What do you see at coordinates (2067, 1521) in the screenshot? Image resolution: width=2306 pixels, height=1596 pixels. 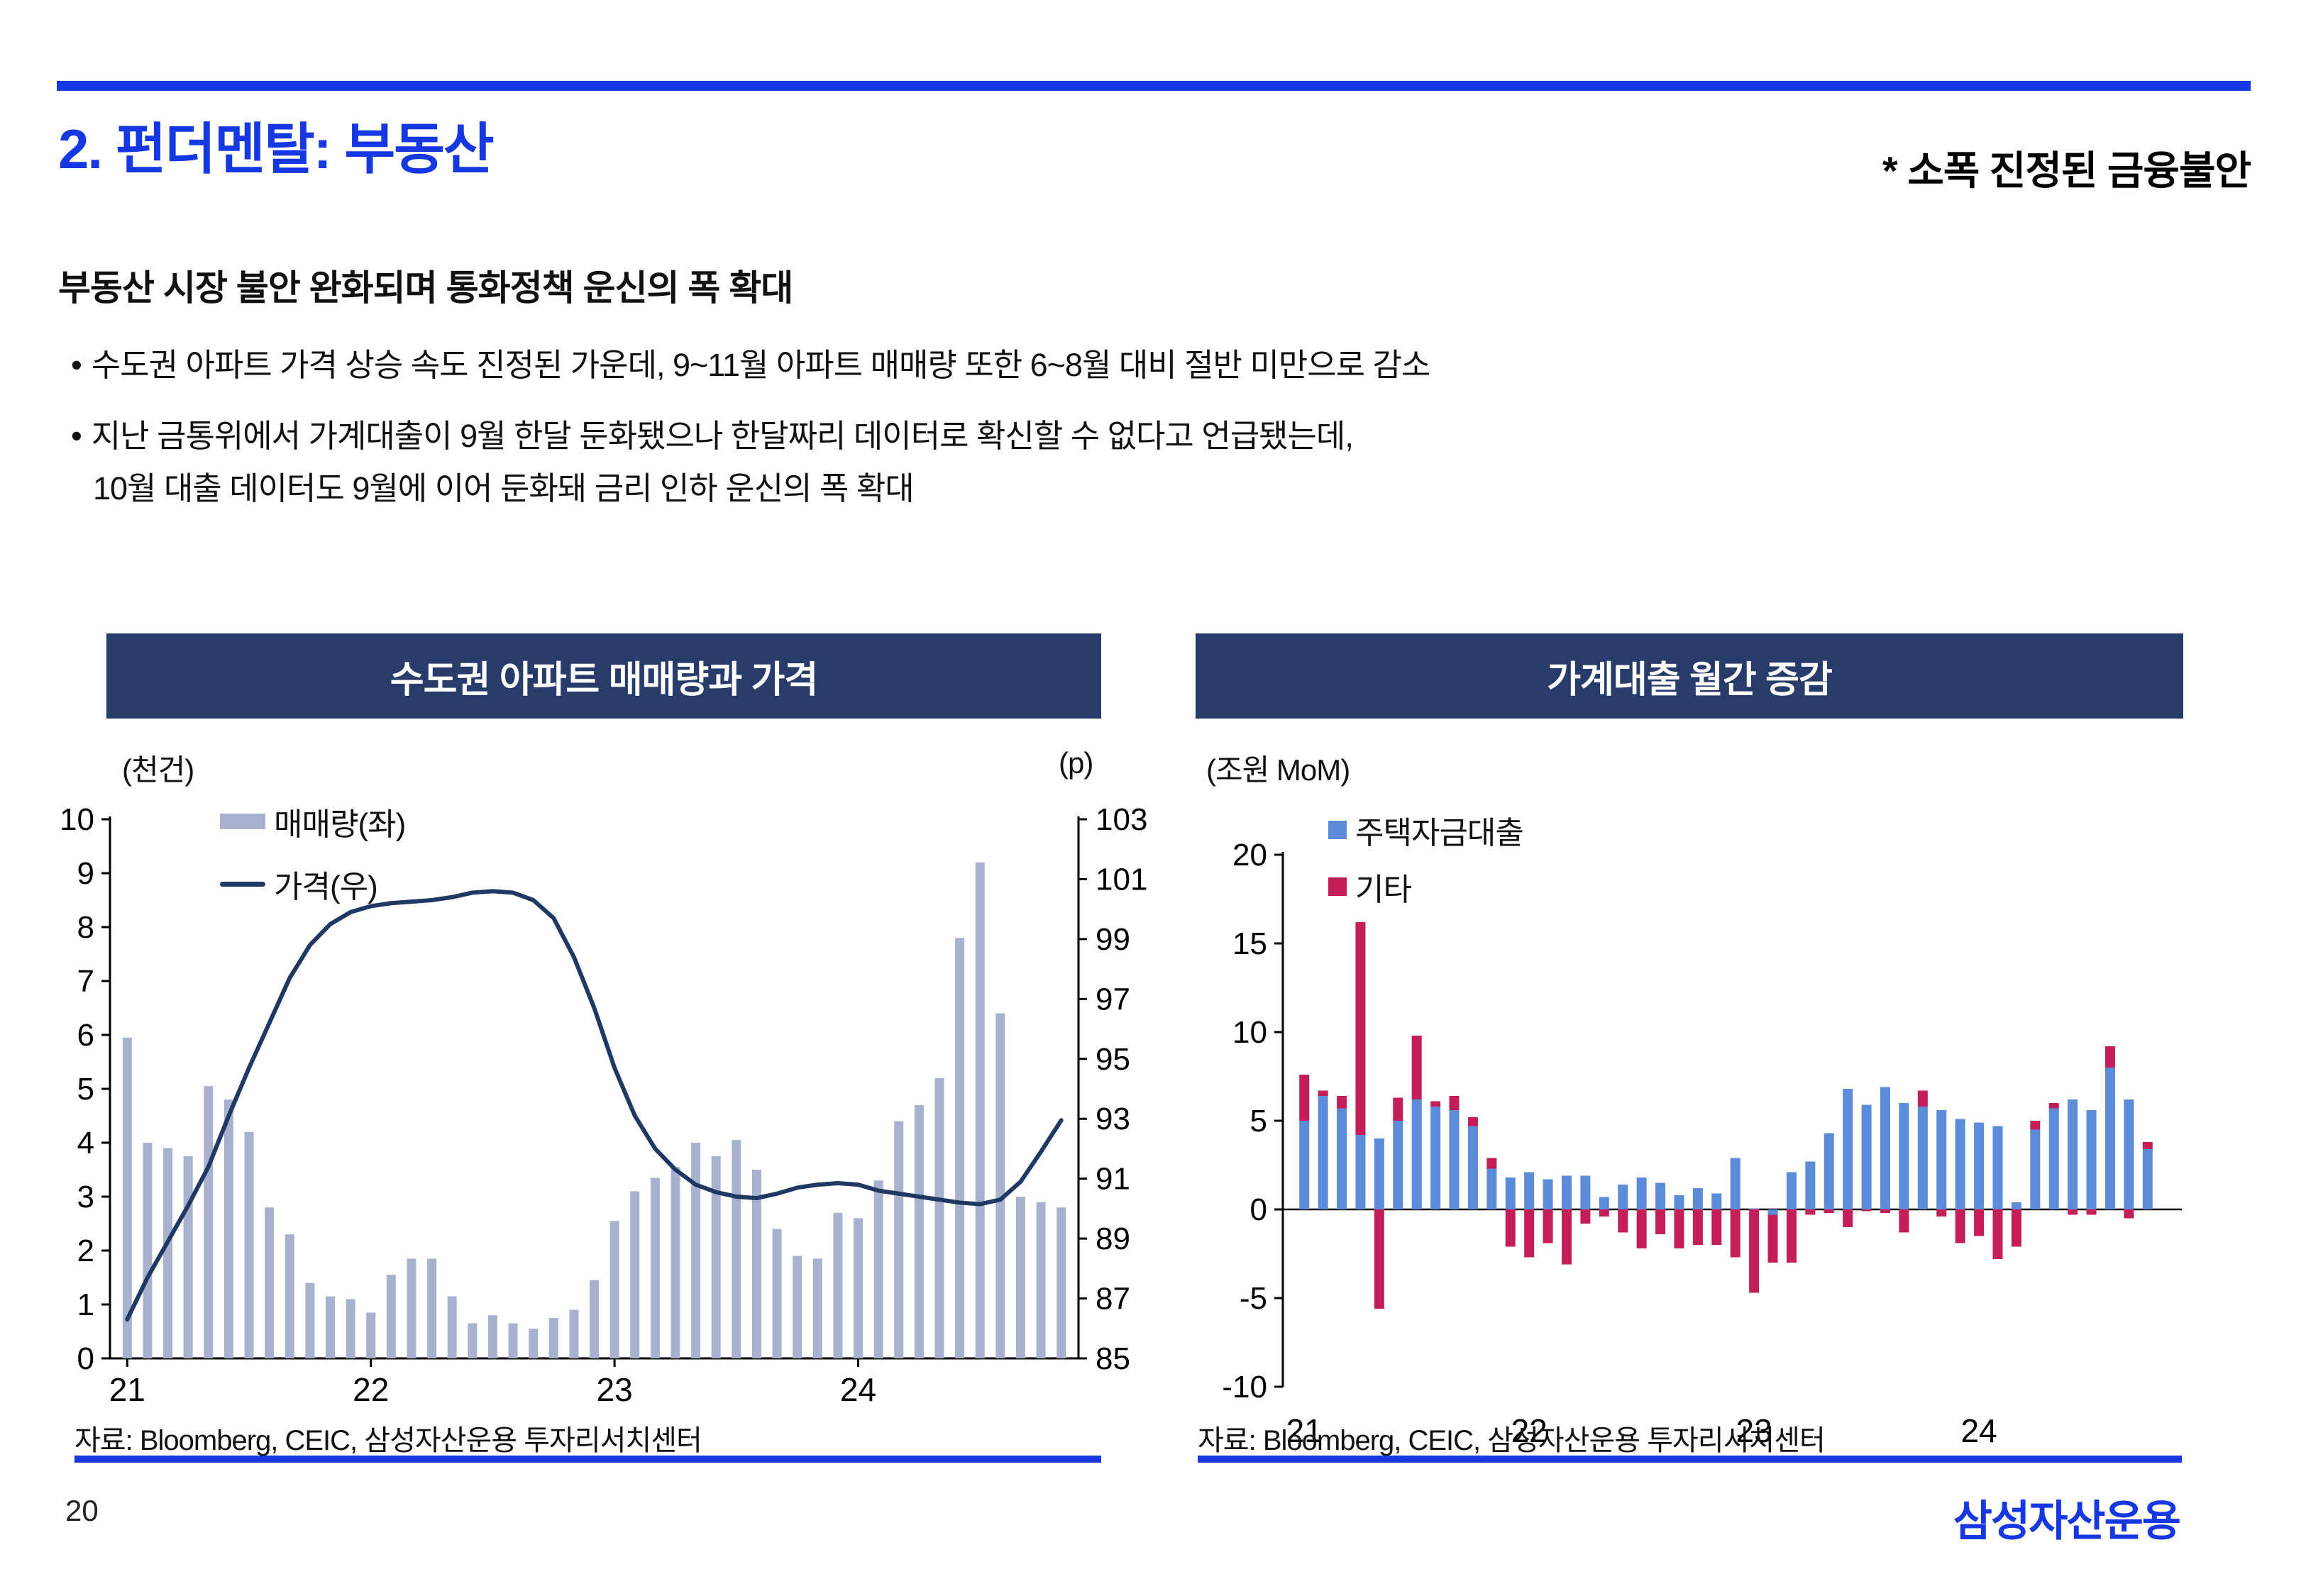 I see `company-logo: 삼성자산운용` at bounding box center [2067, 1521].